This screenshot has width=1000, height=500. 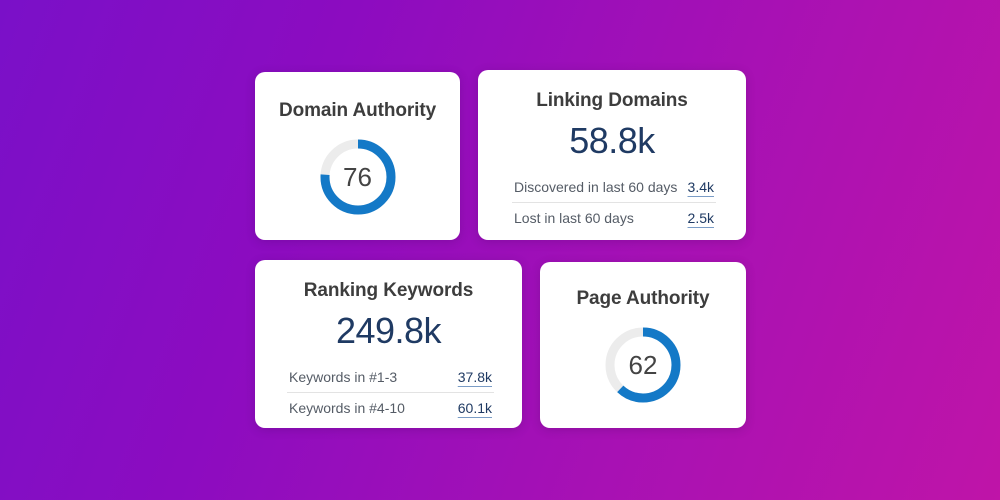 I want to click on stat-row-4-10: Keywords in #4-10 60.1k, so click(x=390, y=407).